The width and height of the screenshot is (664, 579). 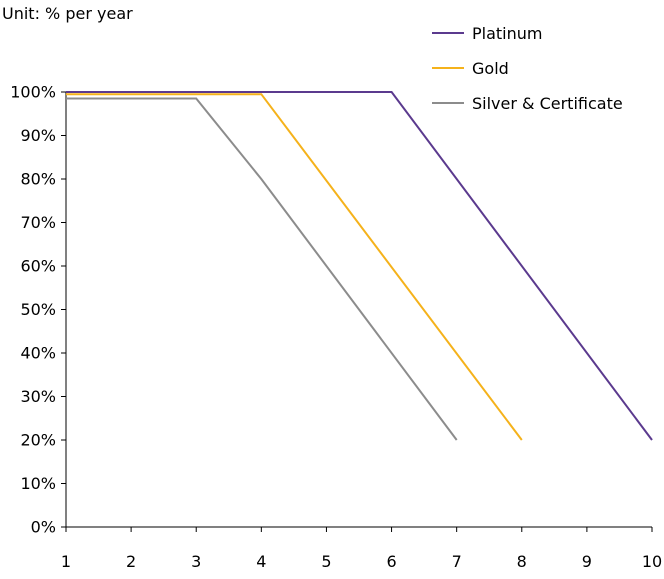 I want to click on x-axis: 1 2 3 4 5 6 7 8 9 10, so click(x=361, y=548).